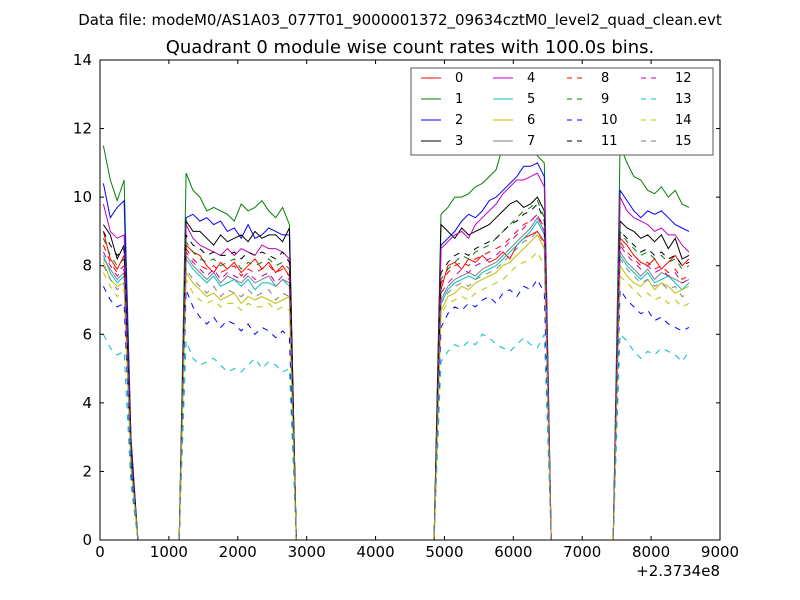 The height and width of the screenshot is (600, 800). What do you see at coordinates (459, 78) in the screenshot?
I see `legend-label-0: 0` at bounding box center [459, 78].